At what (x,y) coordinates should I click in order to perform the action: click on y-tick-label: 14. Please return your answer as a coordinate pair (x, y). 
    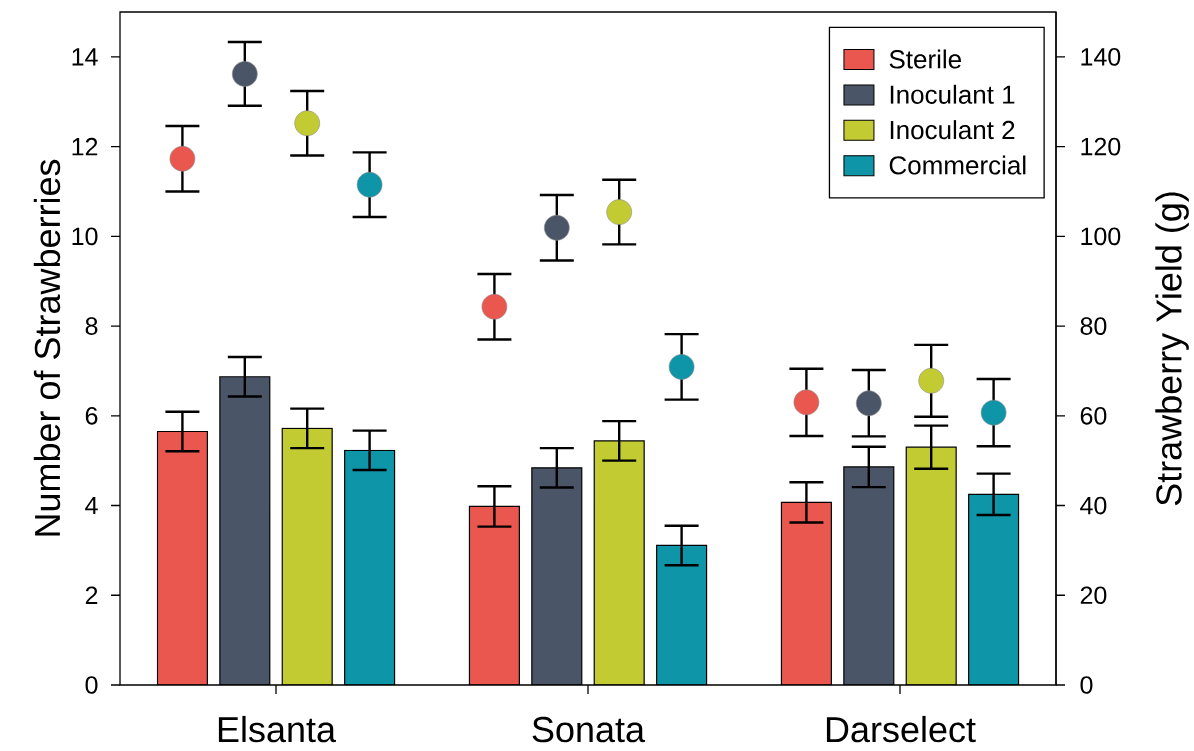
    Looking at the image, I should click on (85, 57).